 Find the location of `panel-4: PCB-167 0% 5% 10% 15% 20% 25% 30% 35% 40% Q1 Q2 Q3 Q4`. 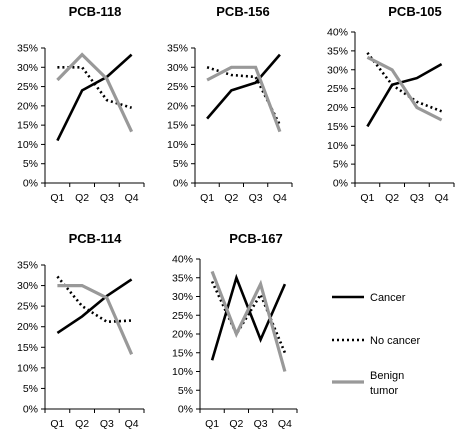

panel-4: PCB-167 0% 5% 10% 15% 20% 25% 30% 35% 40% Q1 Q2 Q3 Q4 is located at coordinates (235, 330).